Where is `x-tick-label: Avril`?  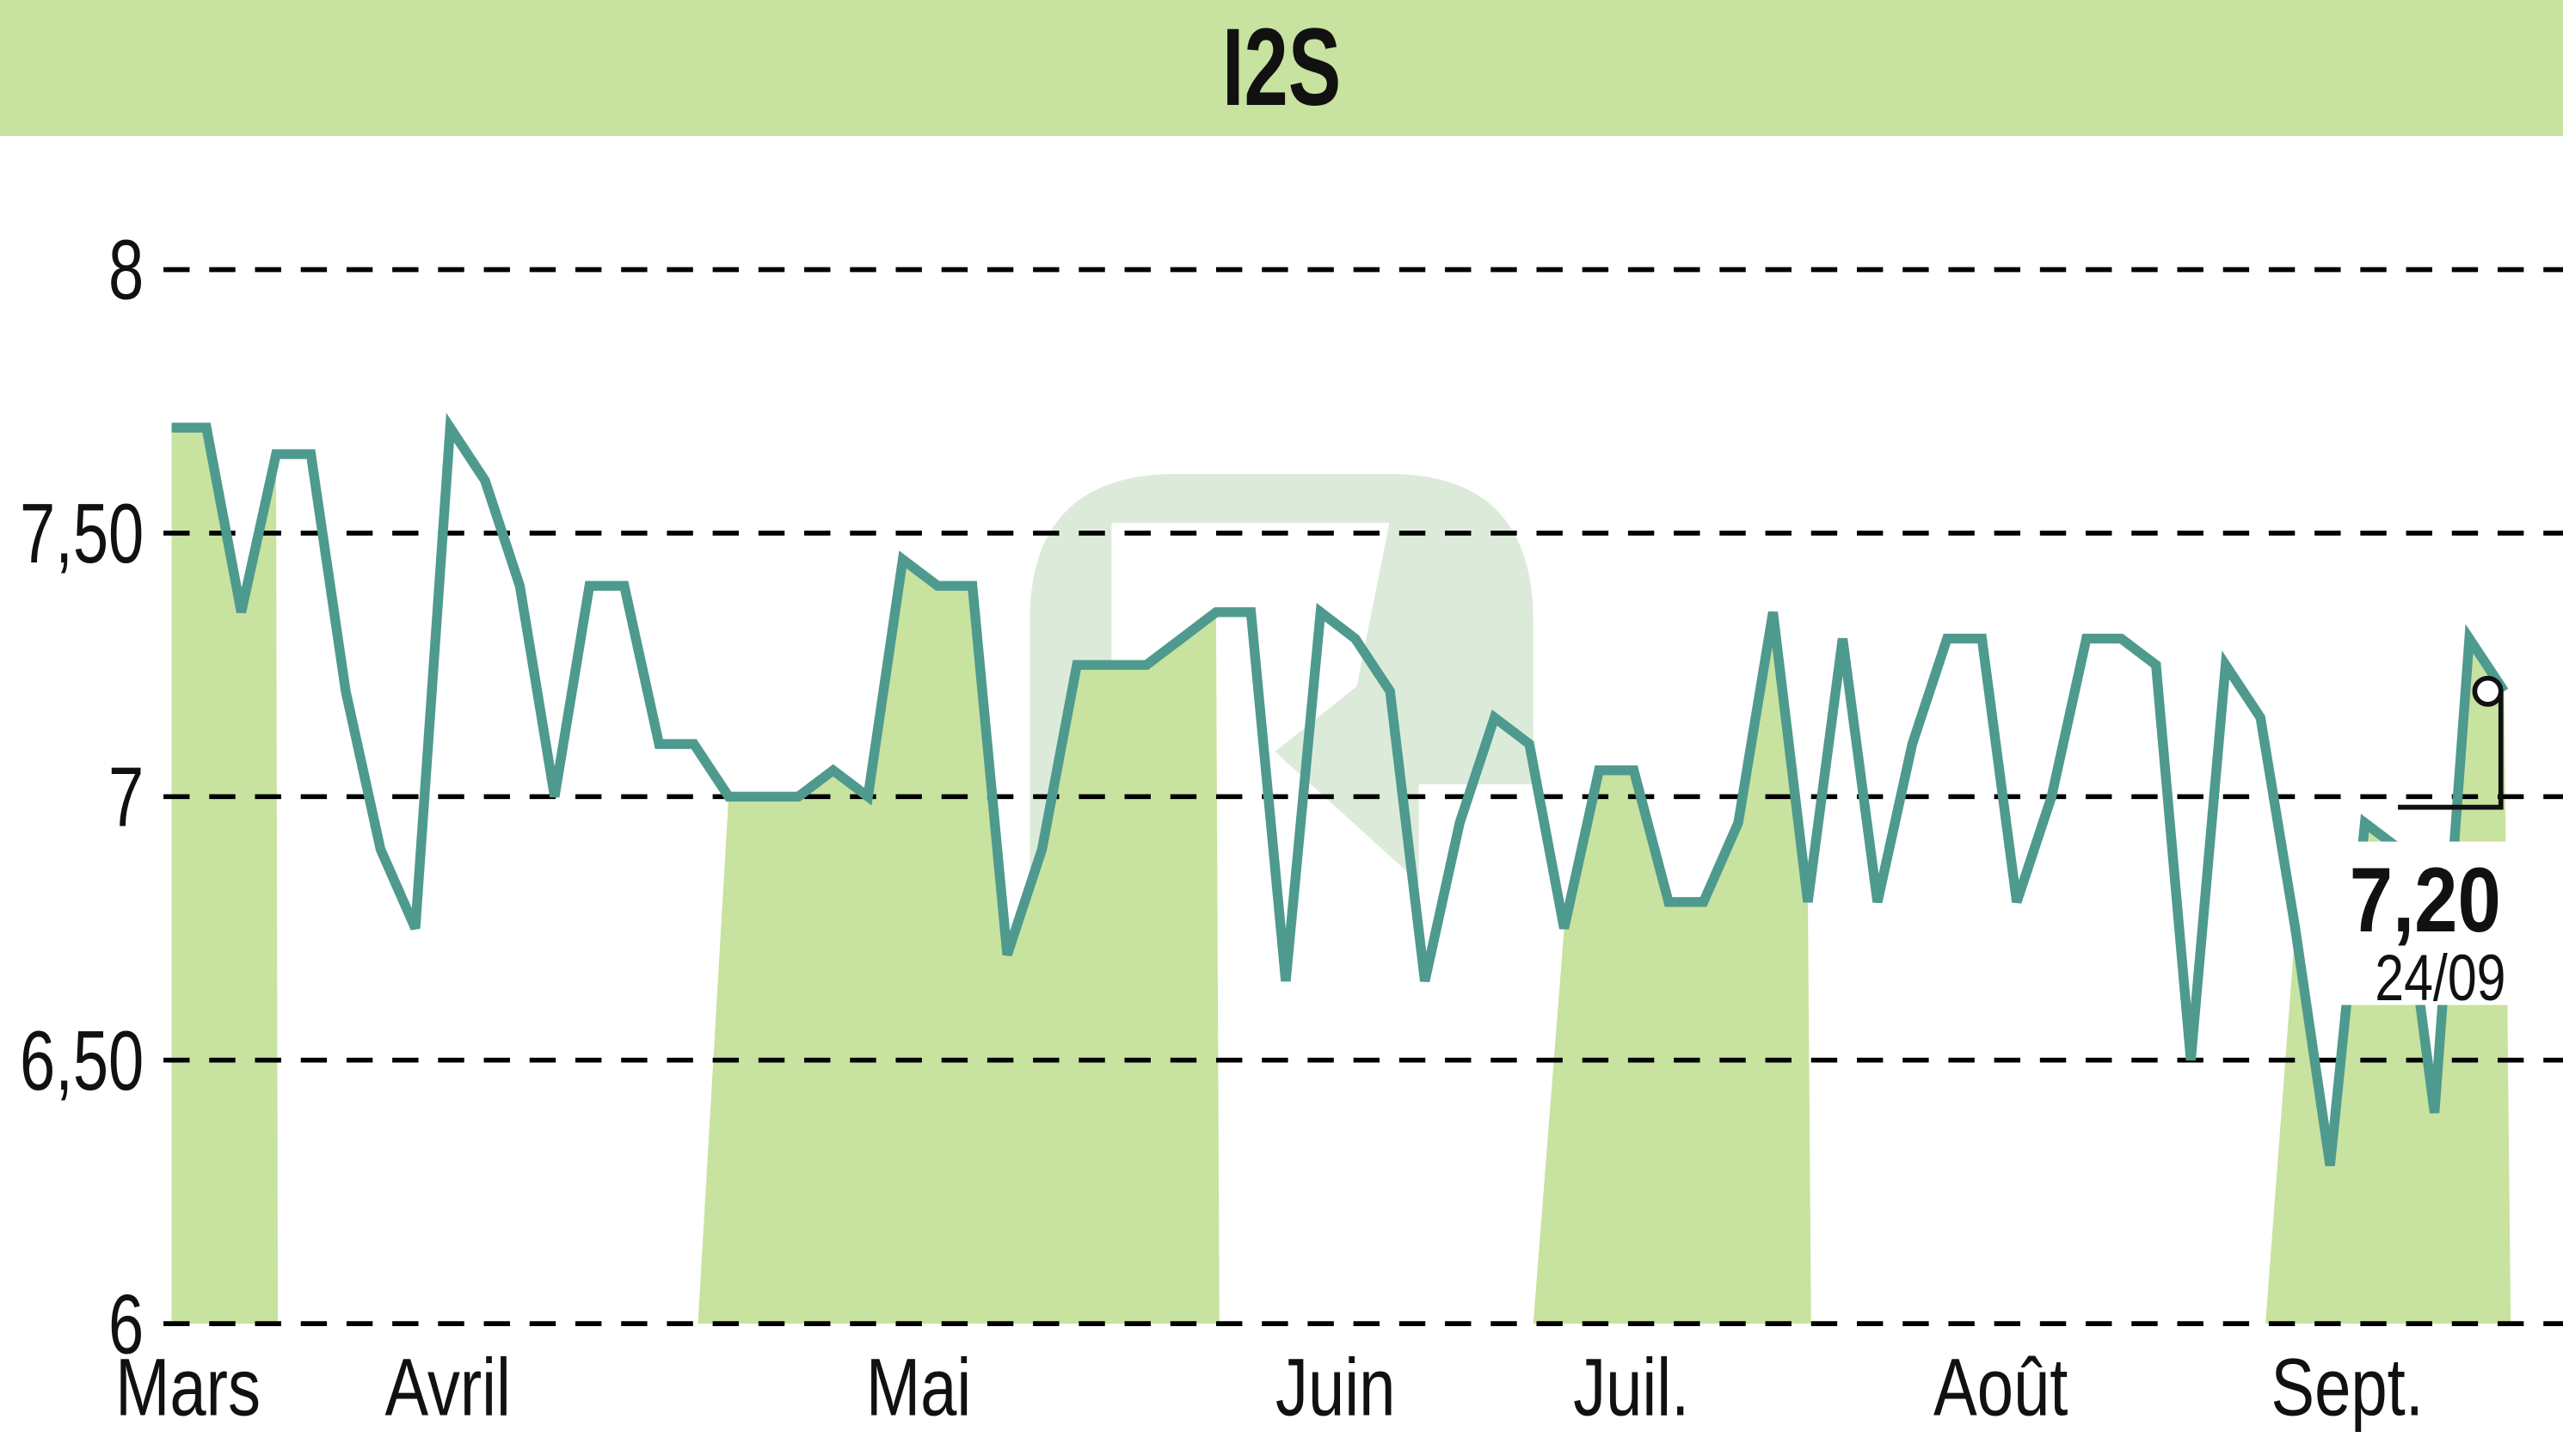
x-tick-label: Avril is located at coordinates (448, 1388).